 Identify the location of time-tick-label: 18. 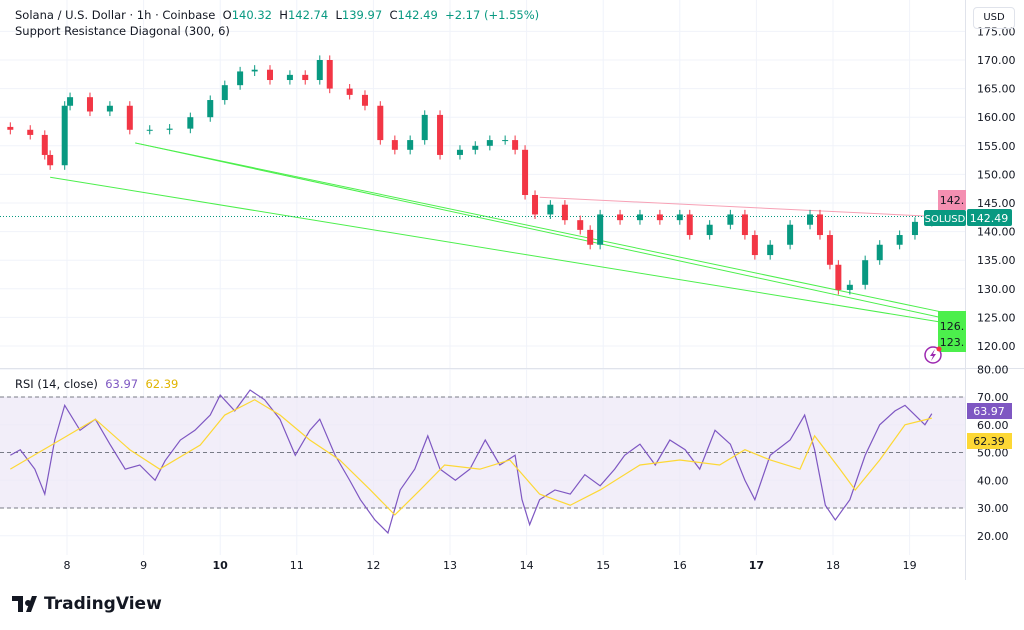
(833, 565).